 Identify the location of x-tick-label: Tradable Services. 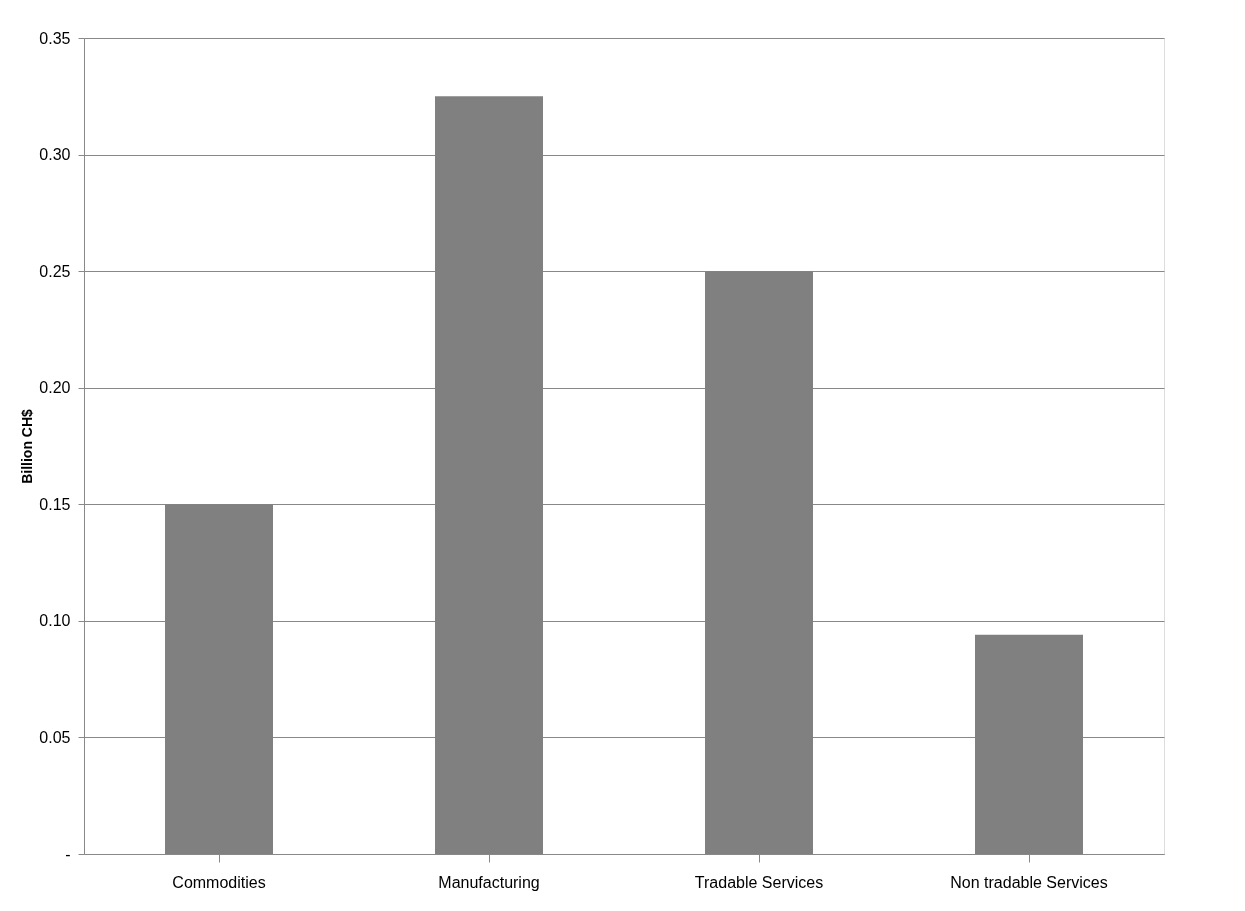
(759, 882).